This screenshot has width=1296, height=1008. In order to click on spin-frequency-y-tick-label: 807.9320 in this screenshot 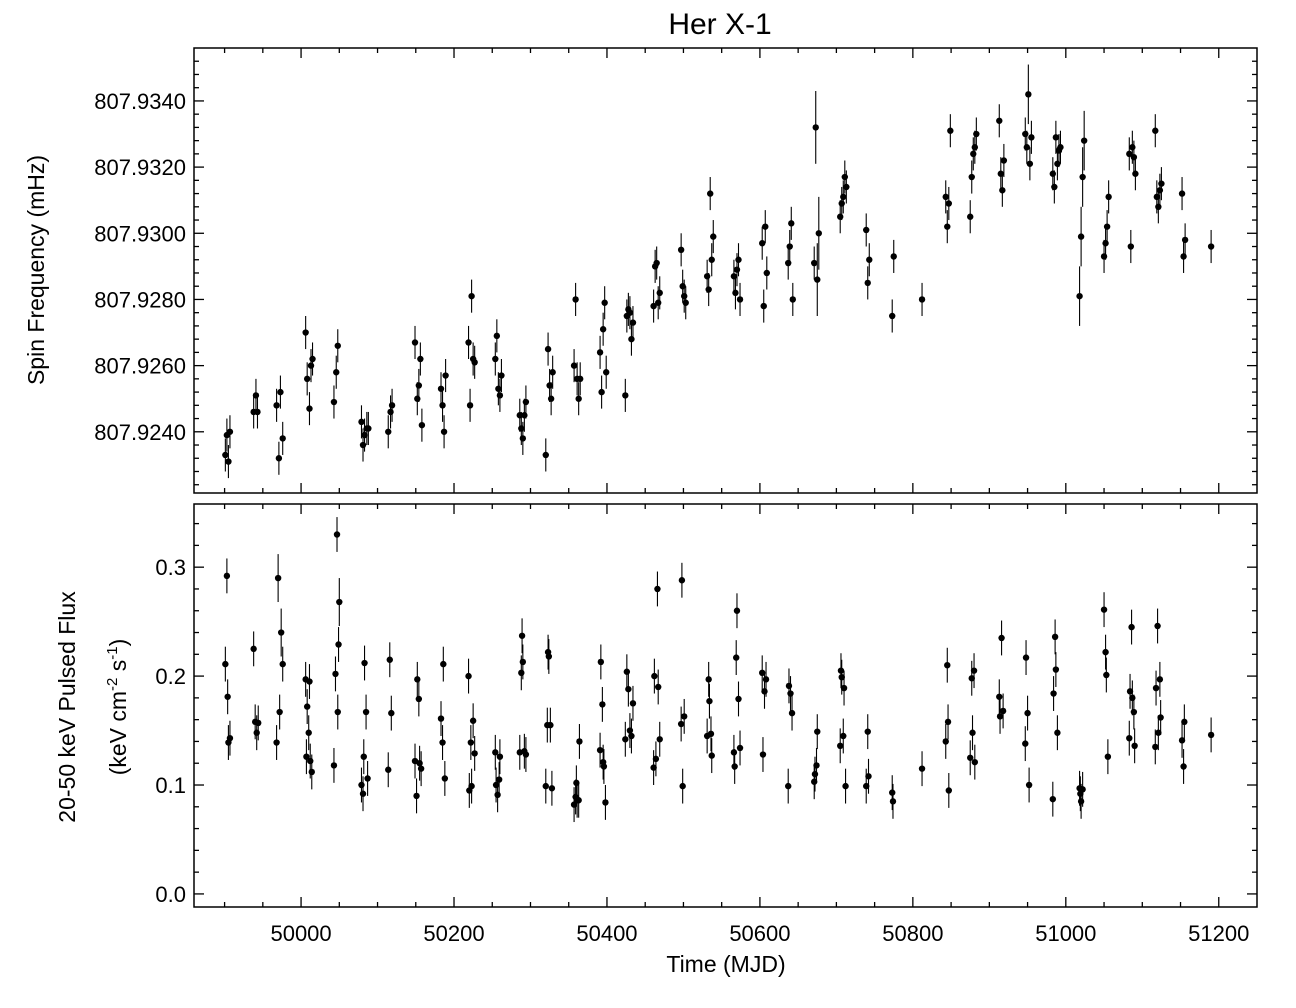, I will do `click(140, 167)`.